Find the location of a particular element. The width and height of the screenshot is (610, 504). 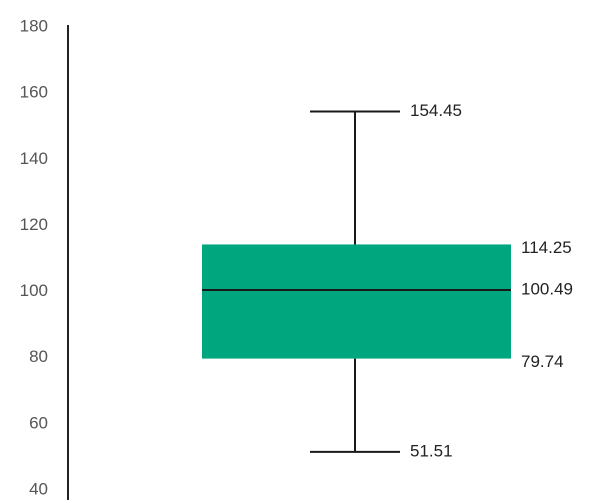

max-value-label: 154.45 is located at coordinates (436, 110).